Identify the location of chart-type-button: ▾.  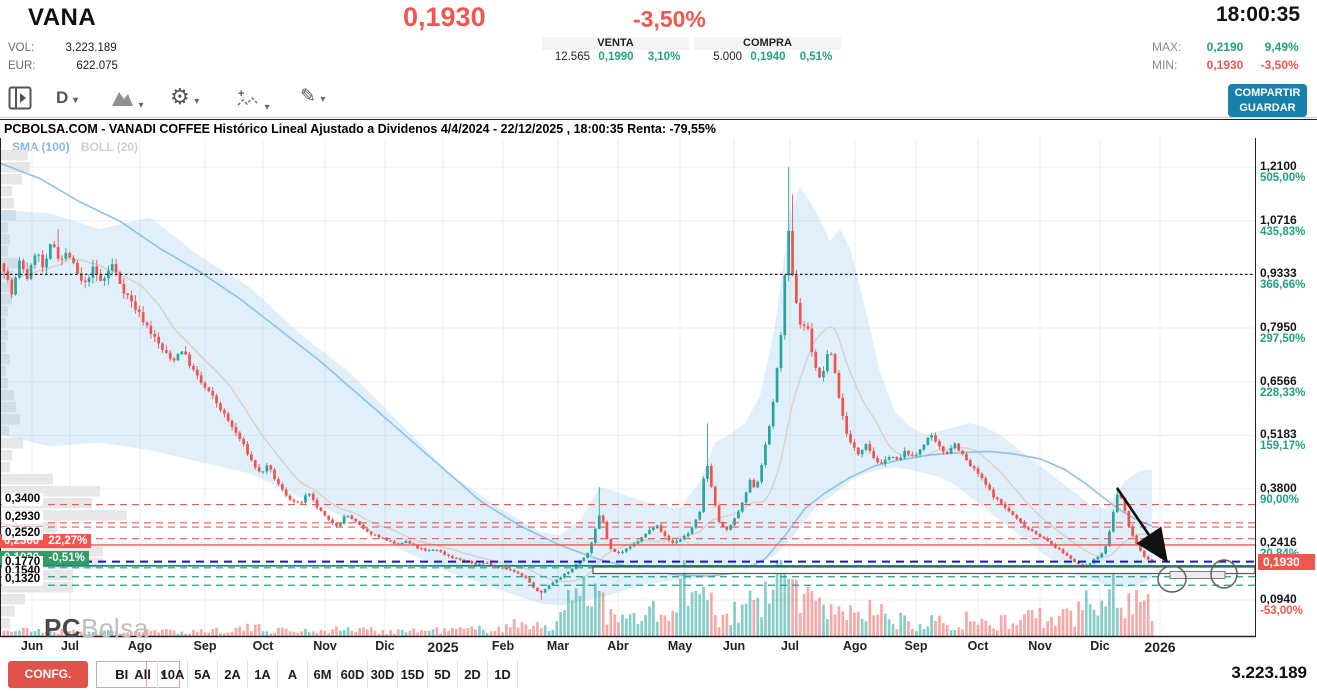
(126, 100).